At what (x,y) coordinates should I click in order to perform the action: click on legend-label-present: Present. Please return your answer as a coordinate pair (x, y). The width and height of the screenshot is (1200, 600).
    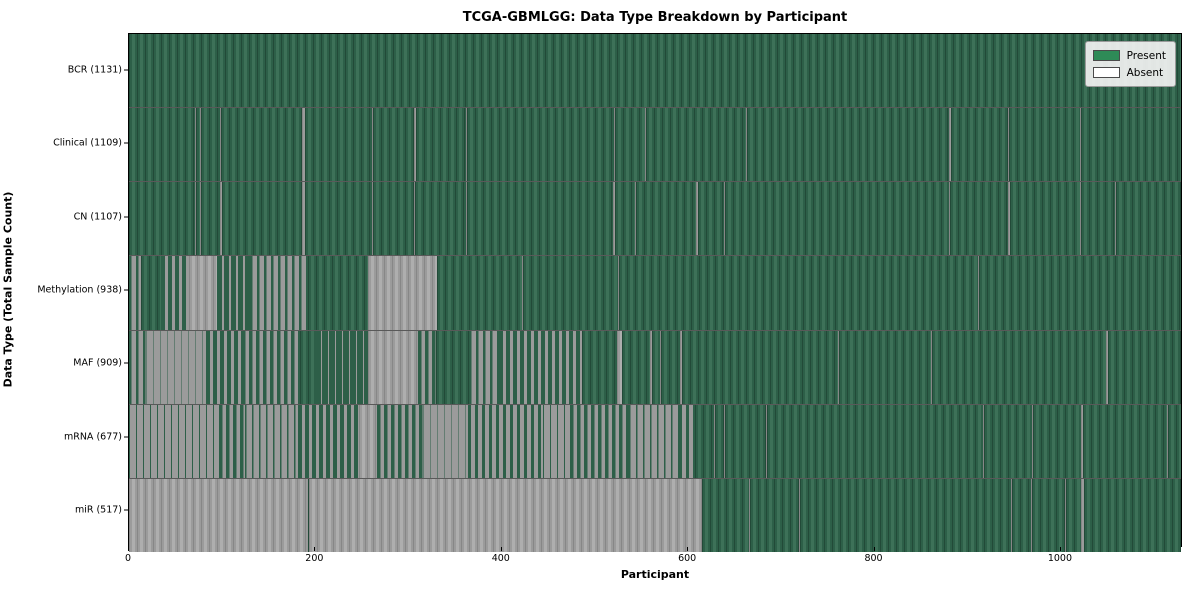
    Looking at the image, I should click on (1146, 55).